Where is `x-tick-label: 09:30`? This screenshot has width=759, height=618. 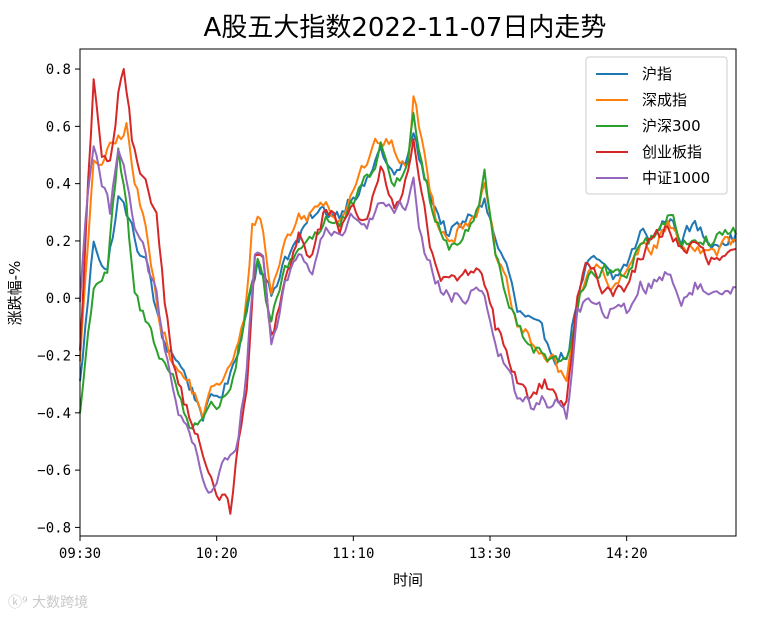 x-tick-label: 09:30 is located at coordinates (80, 554).